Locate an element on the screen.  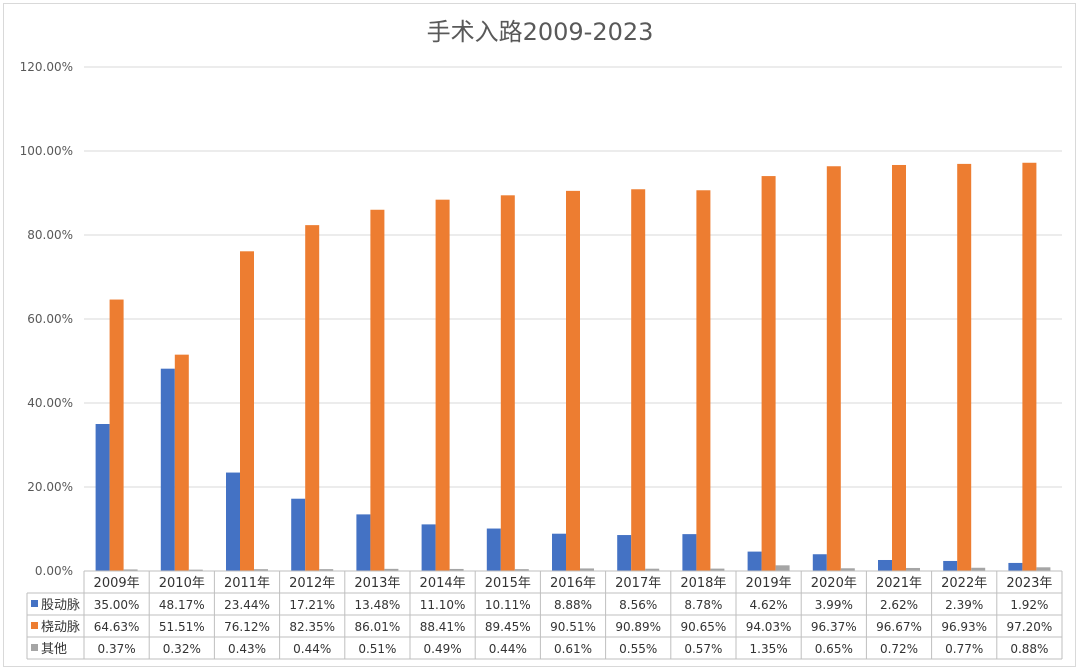
category-label: 2020年 is located at coordinates (834, 583).